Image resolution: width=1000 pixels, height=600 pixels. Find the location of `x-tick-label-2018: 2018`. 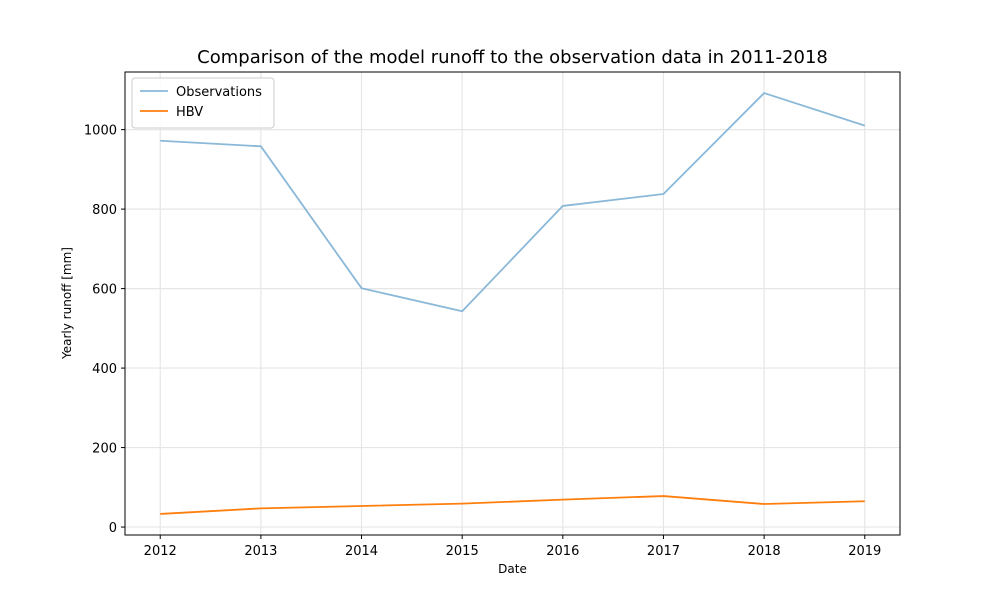

x-tick-label-2018: 2018 is located at coordinates (764, 551).